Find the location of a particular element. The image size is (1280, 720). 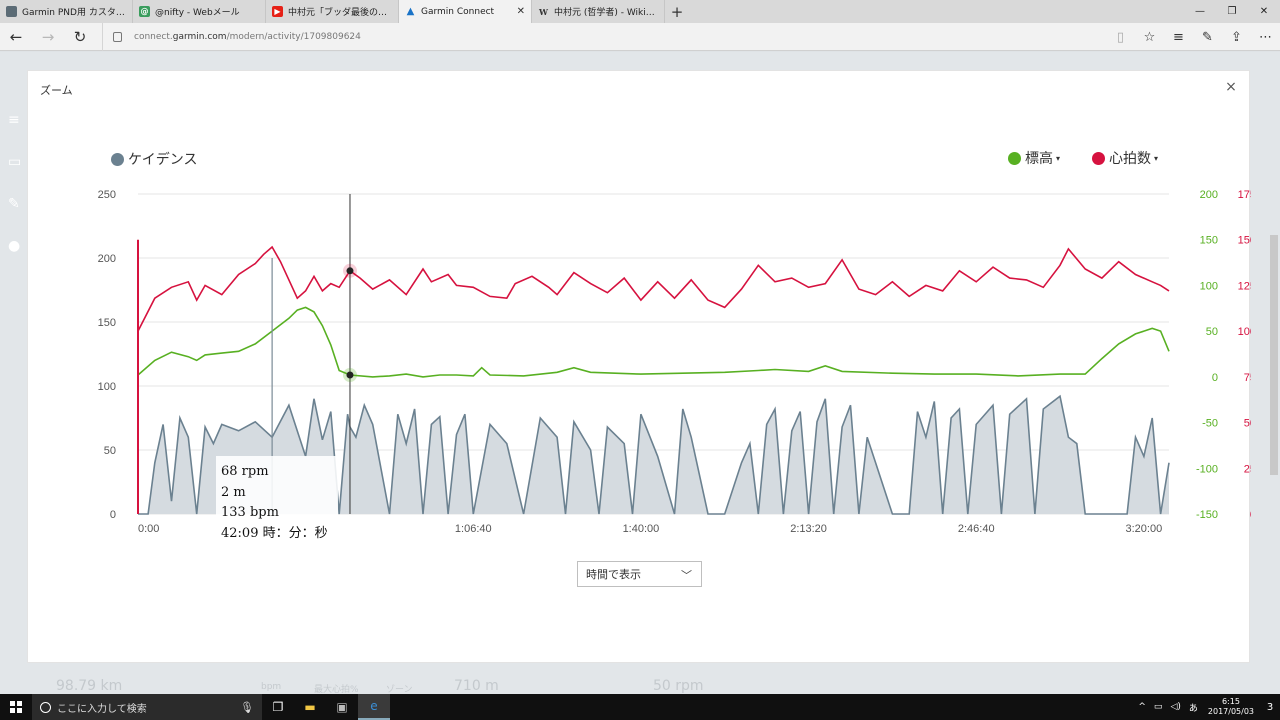

x-axis-mode-select: 時間で表示 ﹀ is located at coordinates (639, 574).